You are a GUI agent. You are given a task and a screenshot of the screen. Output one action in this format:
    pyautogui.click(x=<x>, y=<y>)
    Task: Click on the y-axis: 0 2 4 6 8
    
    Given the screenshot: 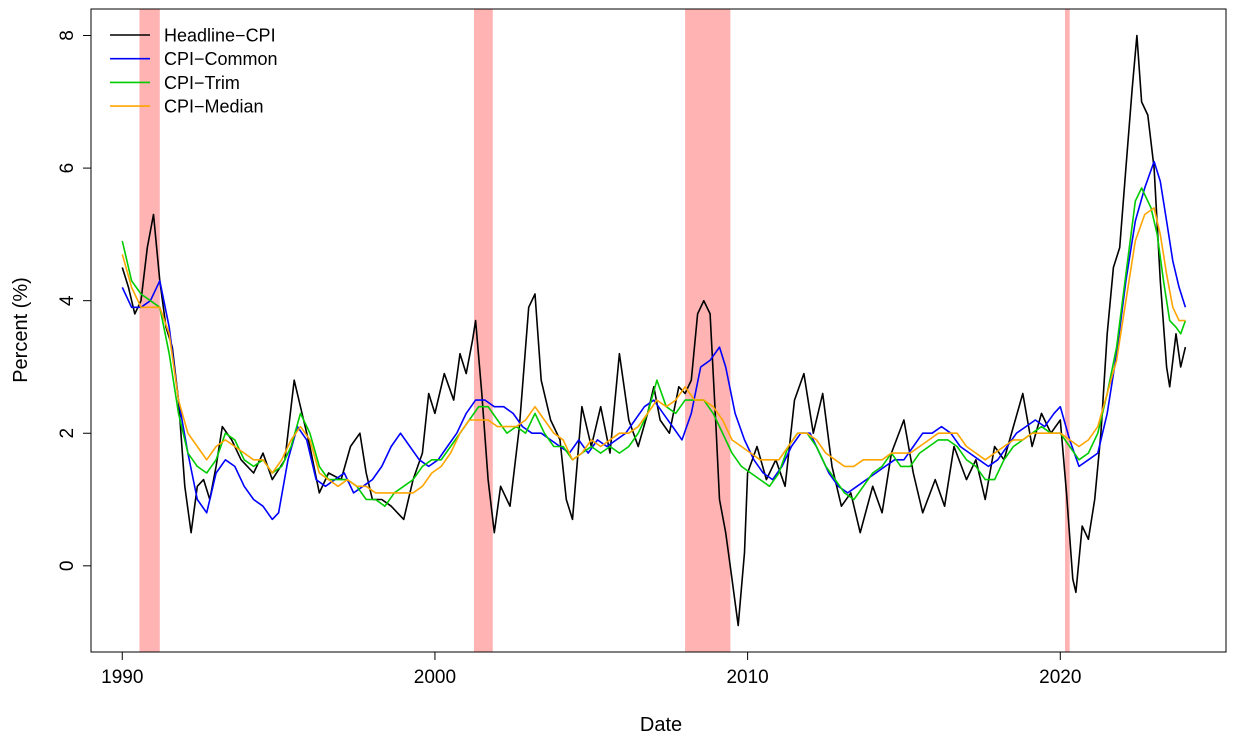 What is the action you would take?
    pyautogui.click(x=74, y=301)
    